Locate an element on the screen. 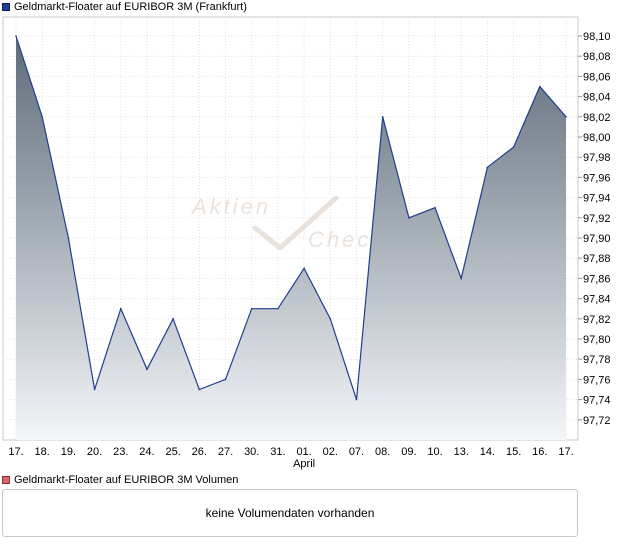  volume-legend-swatch is located at coordinates (6, 480).